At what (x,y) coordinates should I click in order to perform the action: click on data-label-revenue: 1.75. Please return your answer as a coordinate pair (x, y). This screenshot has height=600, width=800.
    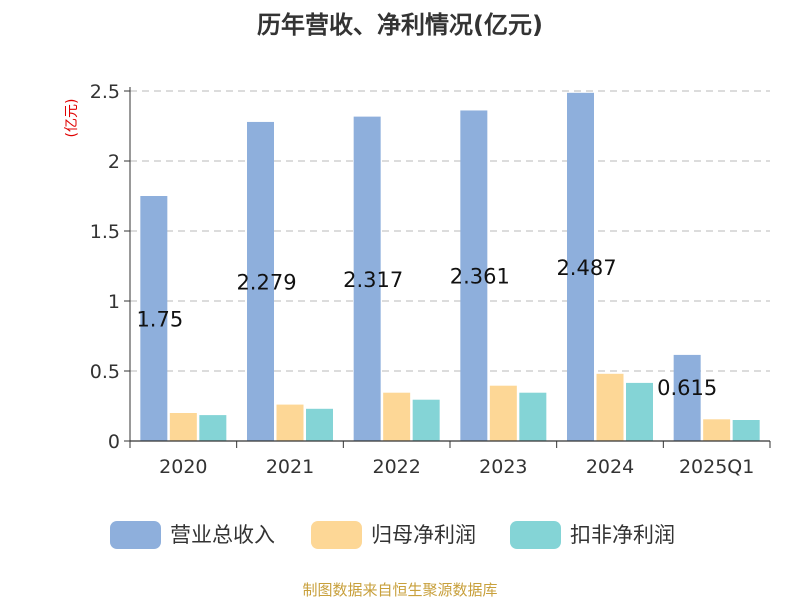
    Looking at the image, I should click on (159, 320).